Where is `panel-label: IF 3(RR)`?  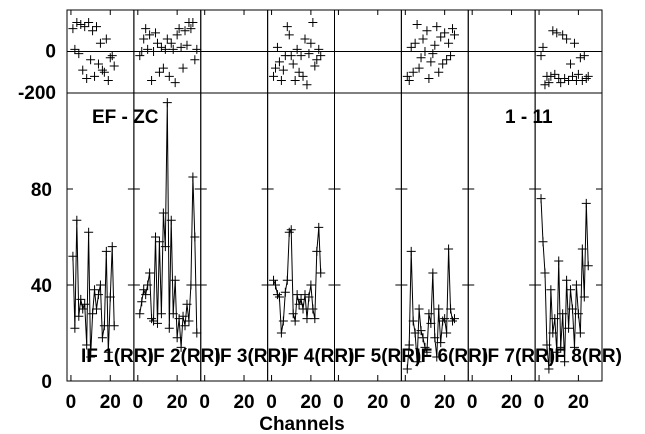
panel-label: IF 3(RR) is located at coordinates (251, 356).